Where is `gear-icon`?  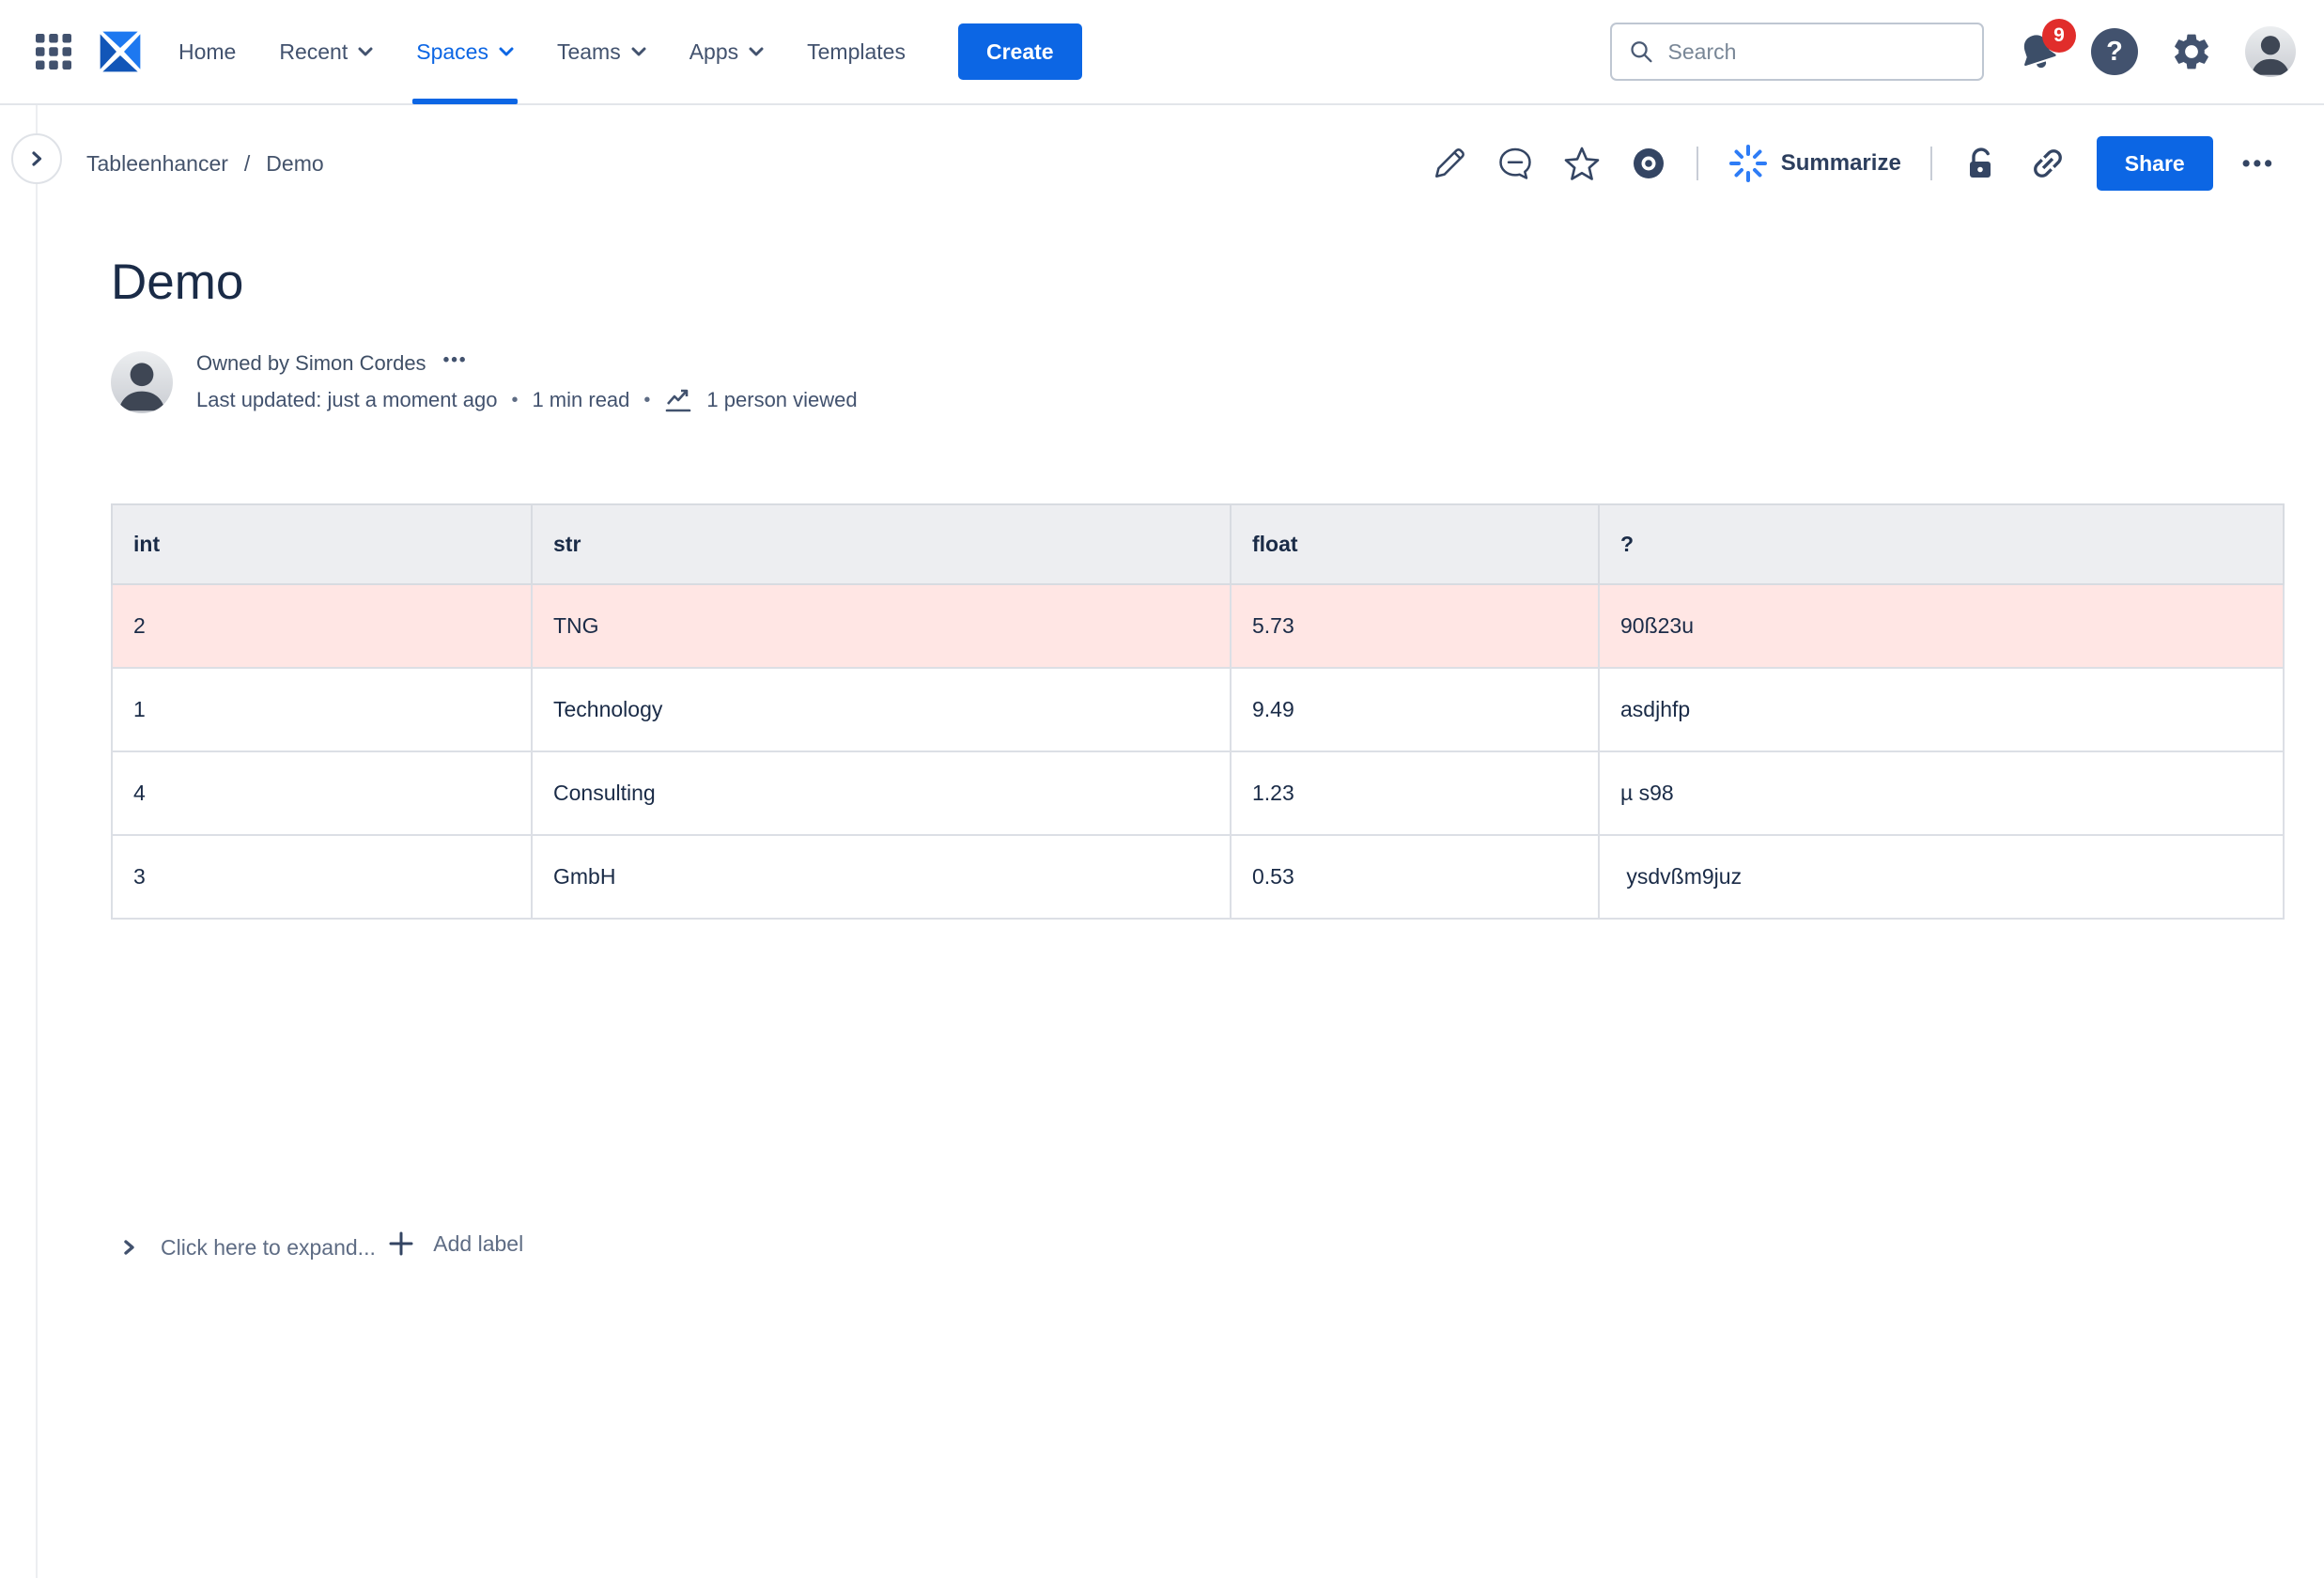 gear-icon is located at coordinates (2191, 52).